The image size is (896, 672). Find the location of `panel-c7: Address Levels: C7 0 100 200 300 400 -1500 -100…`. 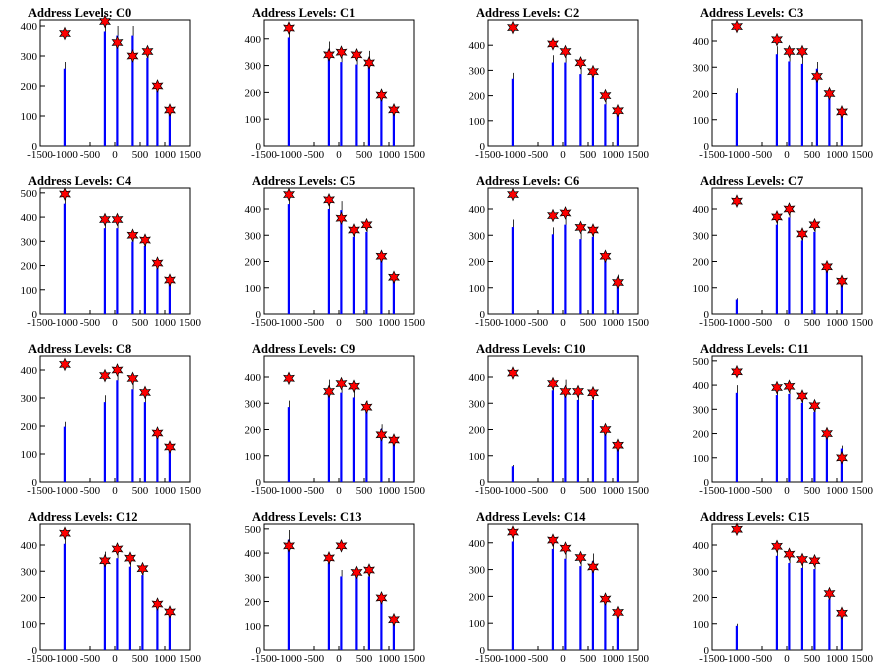

panel-c7: Address Levels: C7 0 100 200 300 400 -1500 -100… is located at coordinates (783, 251).